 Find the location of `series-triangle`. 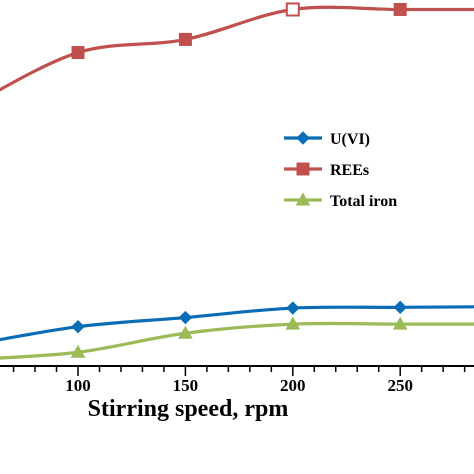

series-triangle is located at coordinates (237, 338).